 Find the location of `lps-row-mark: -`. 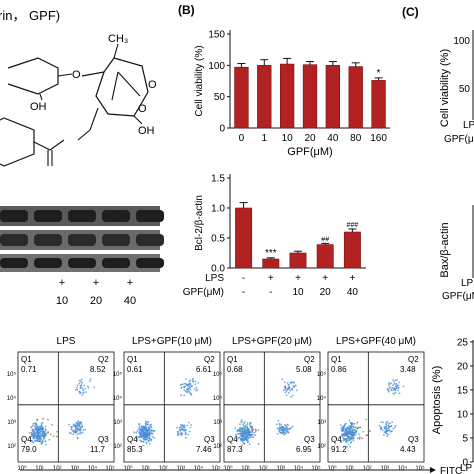

lps-row-mark: - is located at coordinates (243, 278).